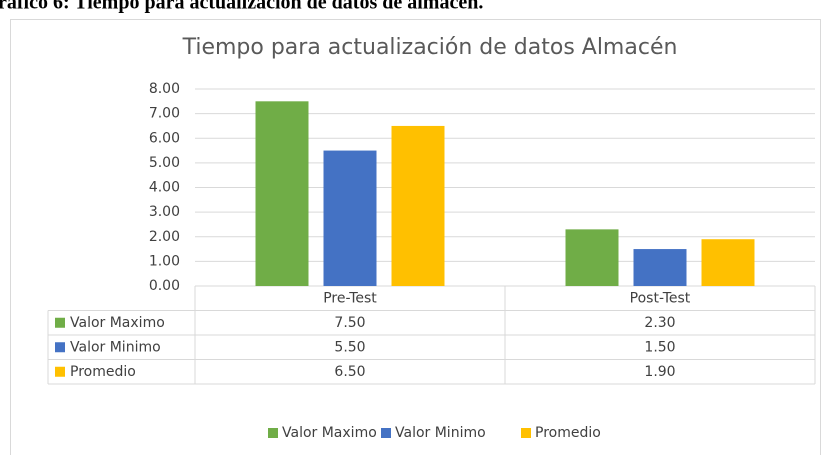 This screenshot has height=455, width=827. I want to click on table-row-label: Valor Maximo, so click(117, 323).